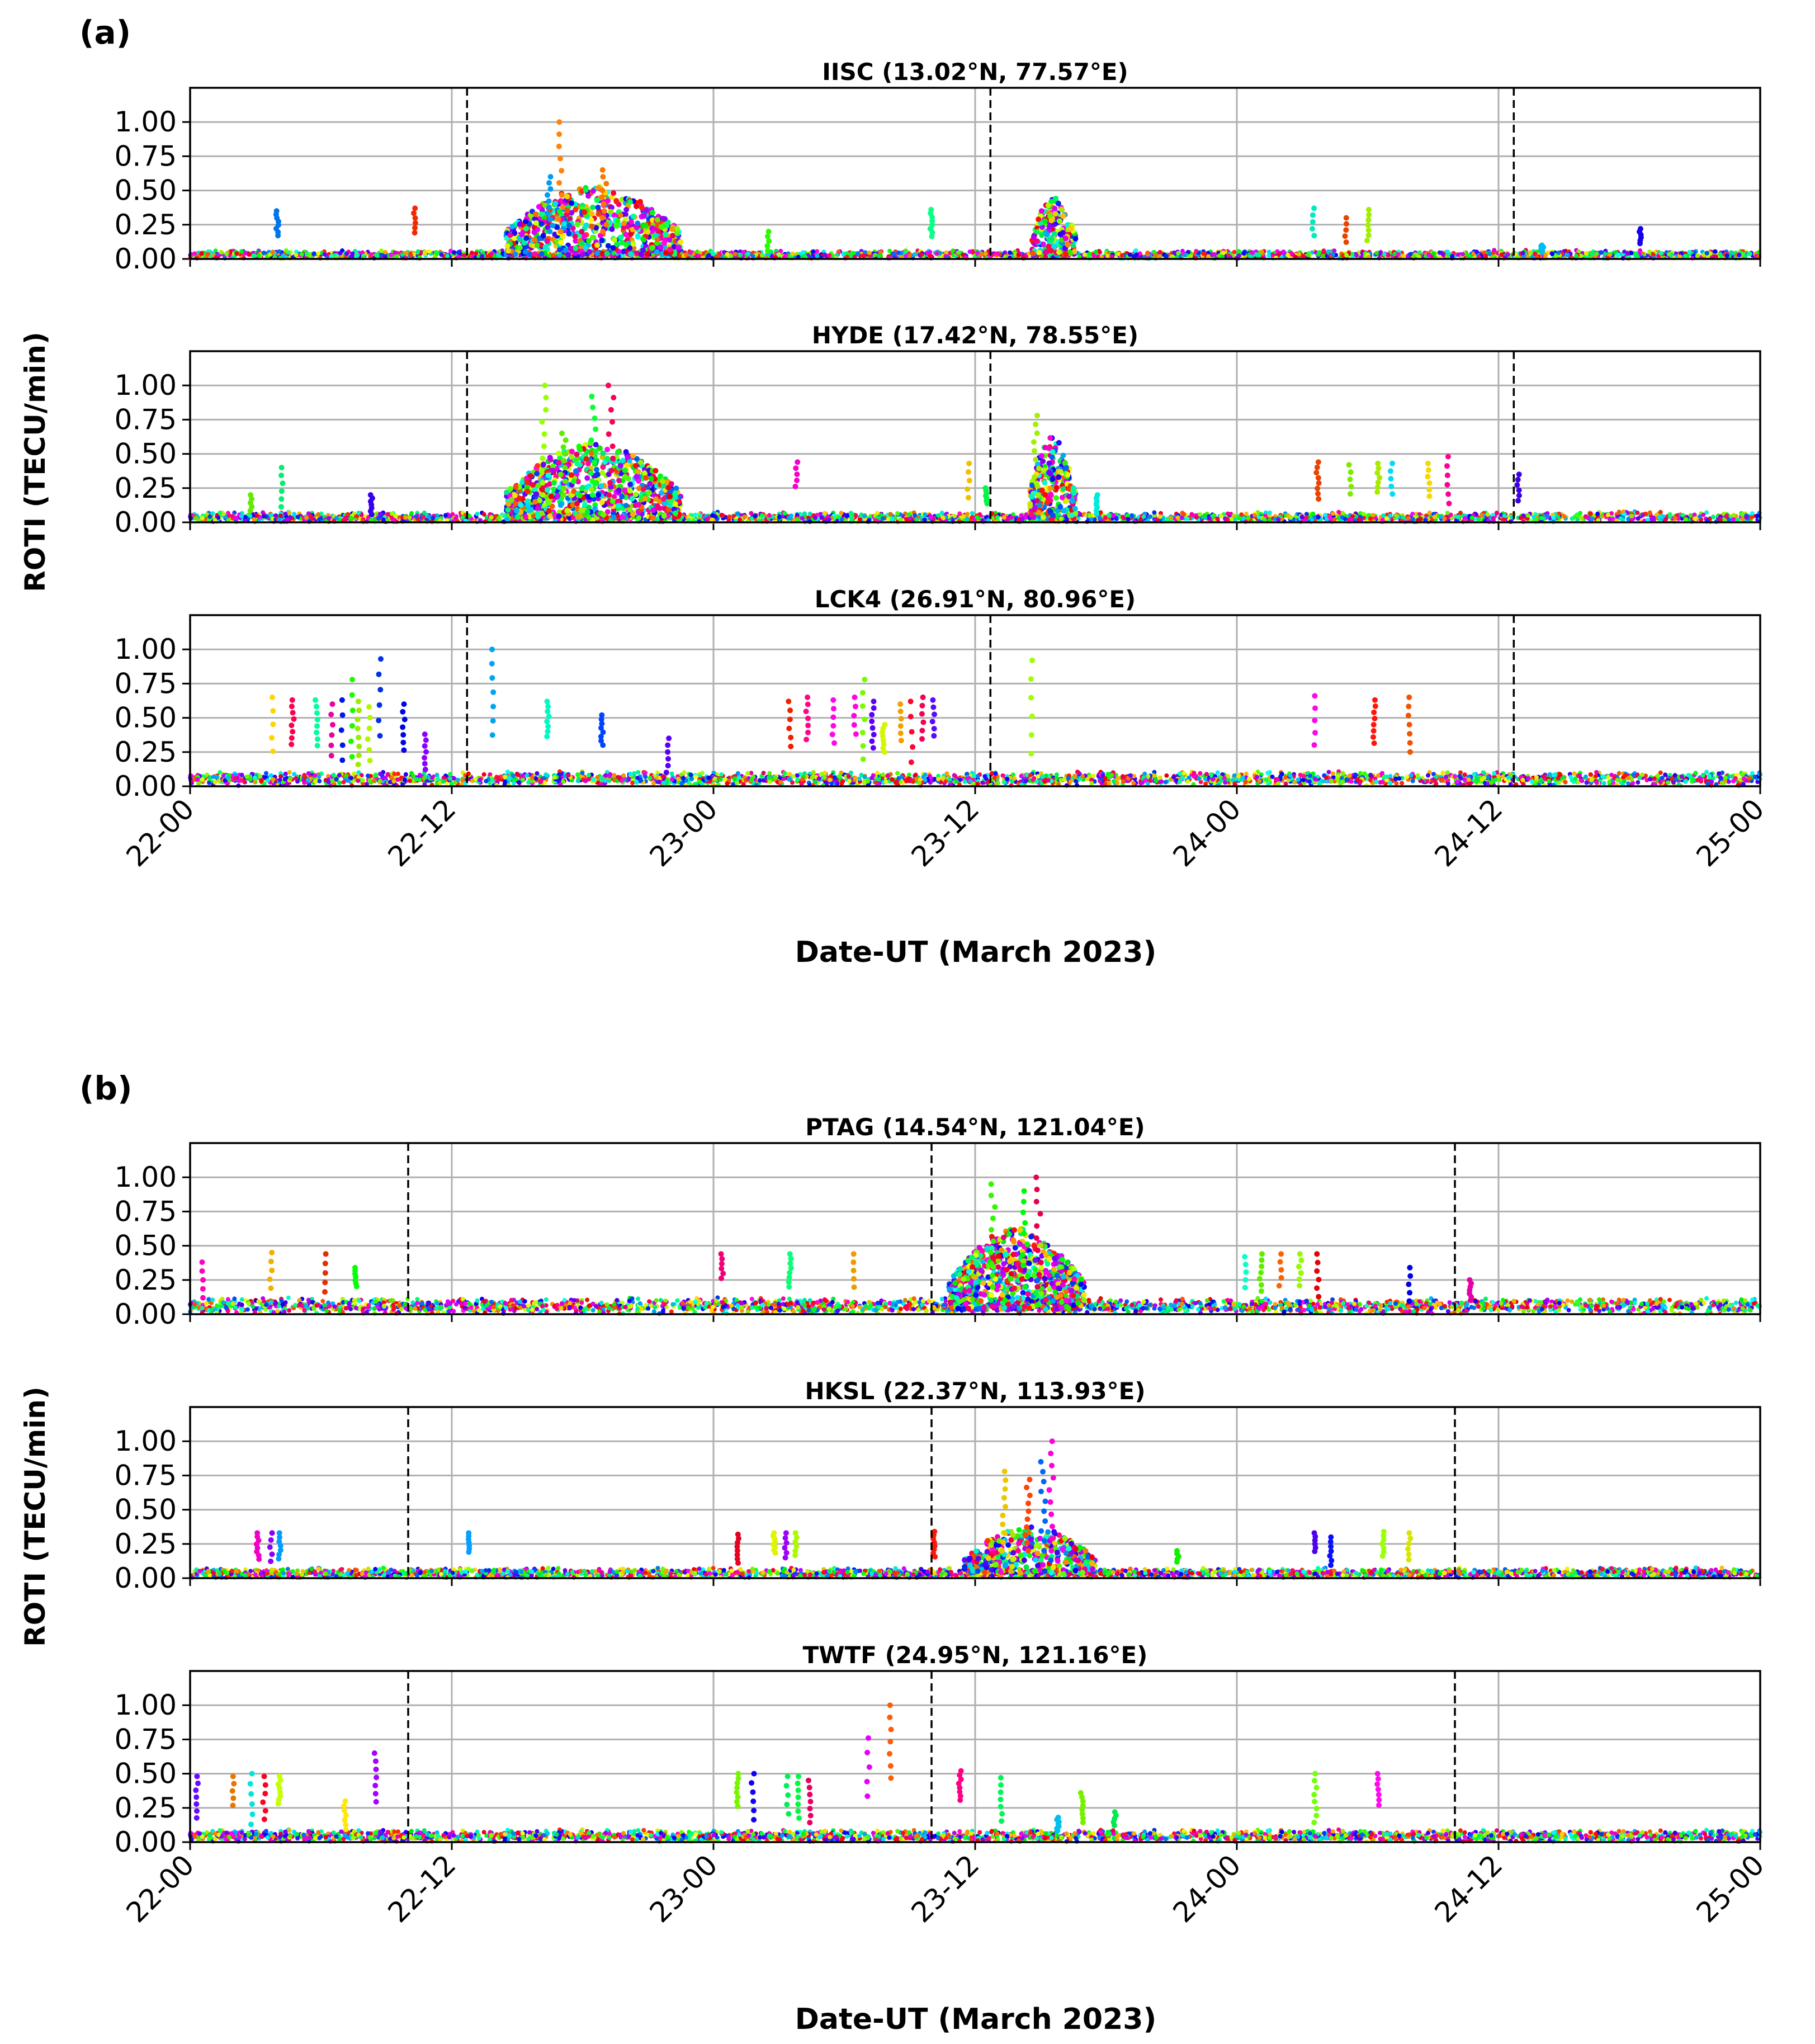  Describe the element at coordinates (975, 190) in the screenshot. I see `scatter-points` at that location.